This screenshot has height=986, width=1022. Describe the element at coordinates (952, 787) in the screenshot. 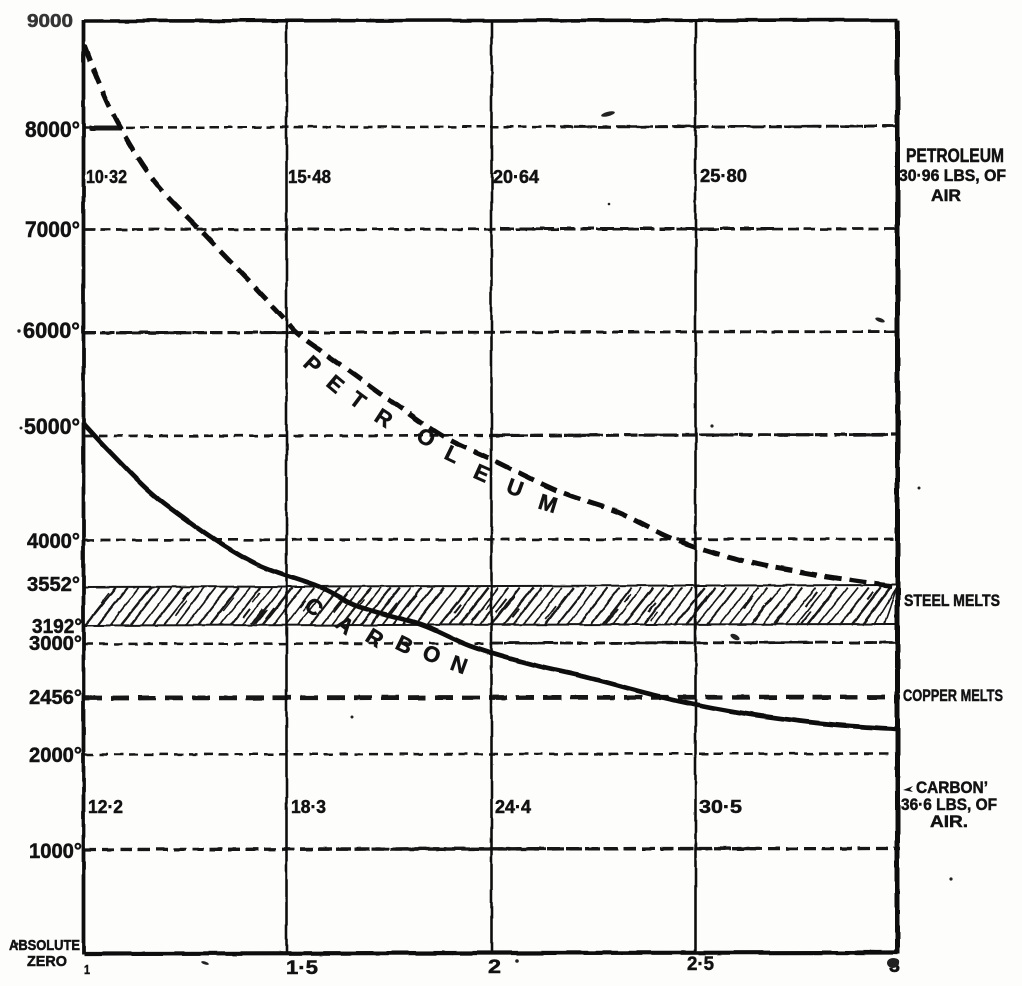

I see `svg-text: CARBON’` at that location.